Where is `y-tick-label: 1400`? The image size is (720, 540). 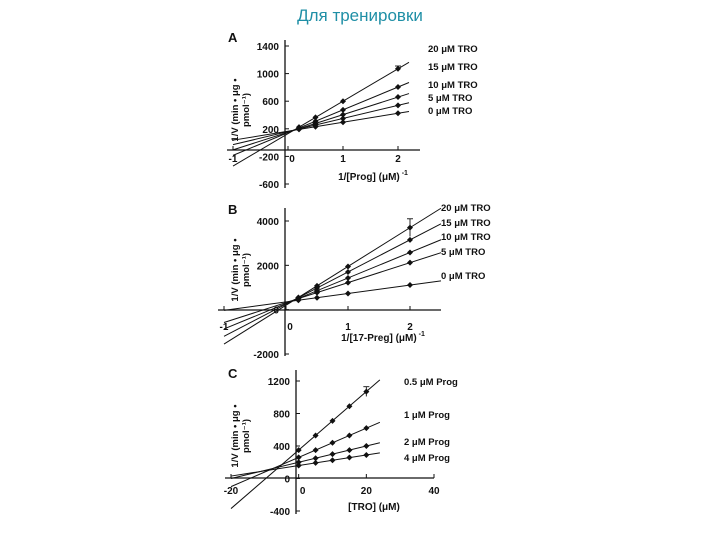
y-tick-label: 1400 is located at coordinates (268, 47).